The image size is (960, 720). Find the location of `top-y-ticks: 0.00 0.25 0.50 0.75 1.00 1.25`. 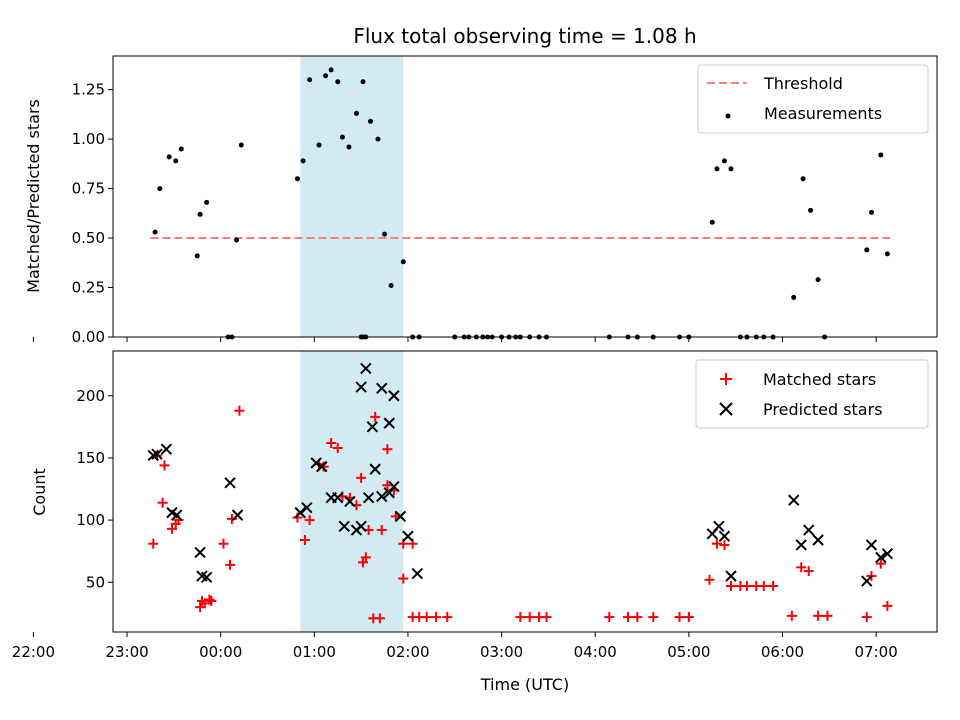

top-y-ticks: 0.00 0.25 0.50 0.75 1.00 1.25 is located at coordinates (92, 213).